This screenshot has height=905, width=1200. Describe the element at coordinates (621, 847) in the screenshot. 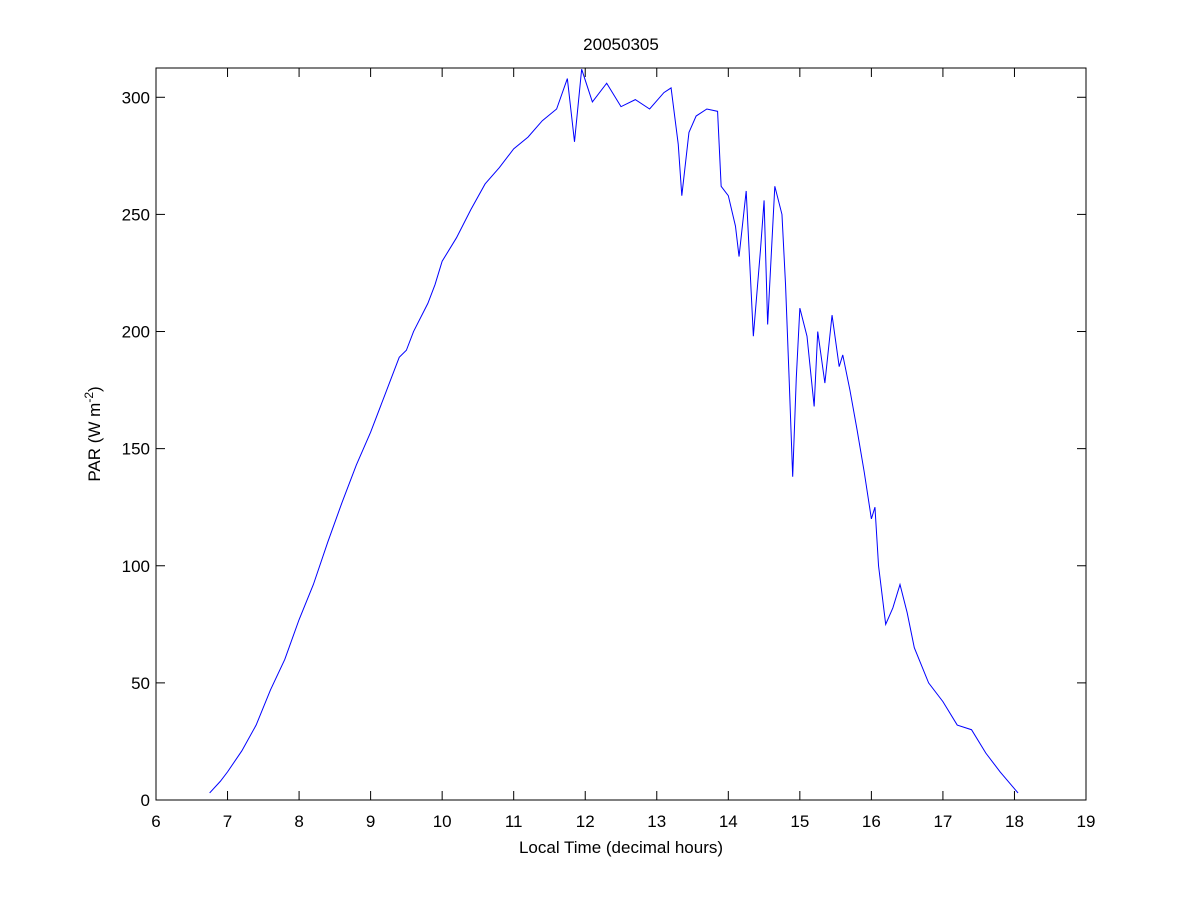

I see `x-axis-label: Local Time (decimal hours)` at that location.